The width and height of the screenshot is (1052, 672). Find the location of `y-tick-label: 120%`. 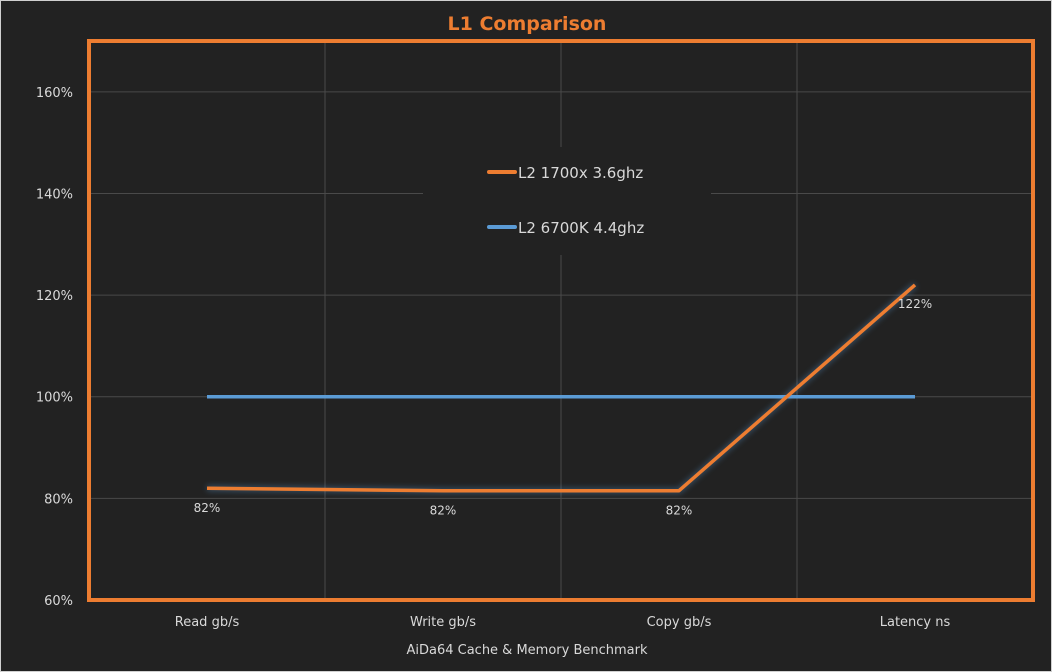

y-tick-label: 120% is located at coordinates (54, 296).